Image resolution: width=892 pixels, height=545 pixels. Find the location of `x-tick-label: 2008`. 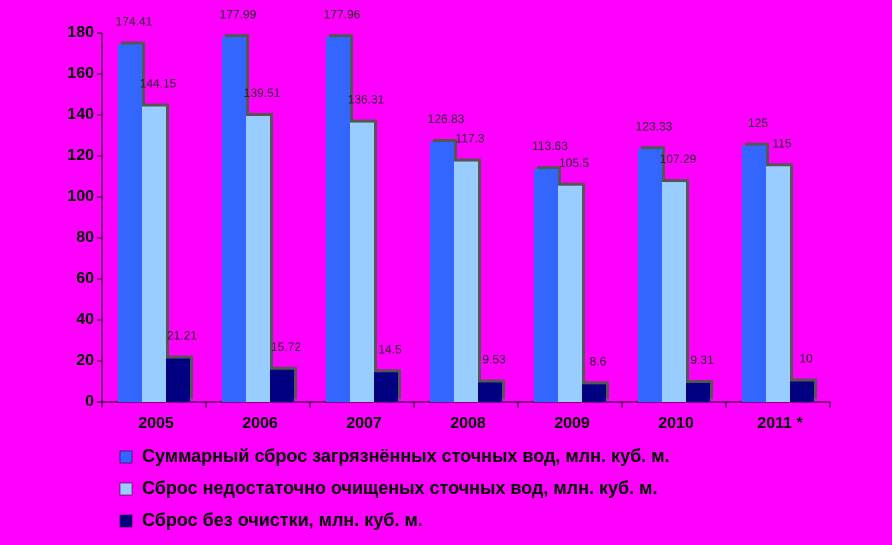

x-tick-label: 2008 is located at coordinates (468, 423).